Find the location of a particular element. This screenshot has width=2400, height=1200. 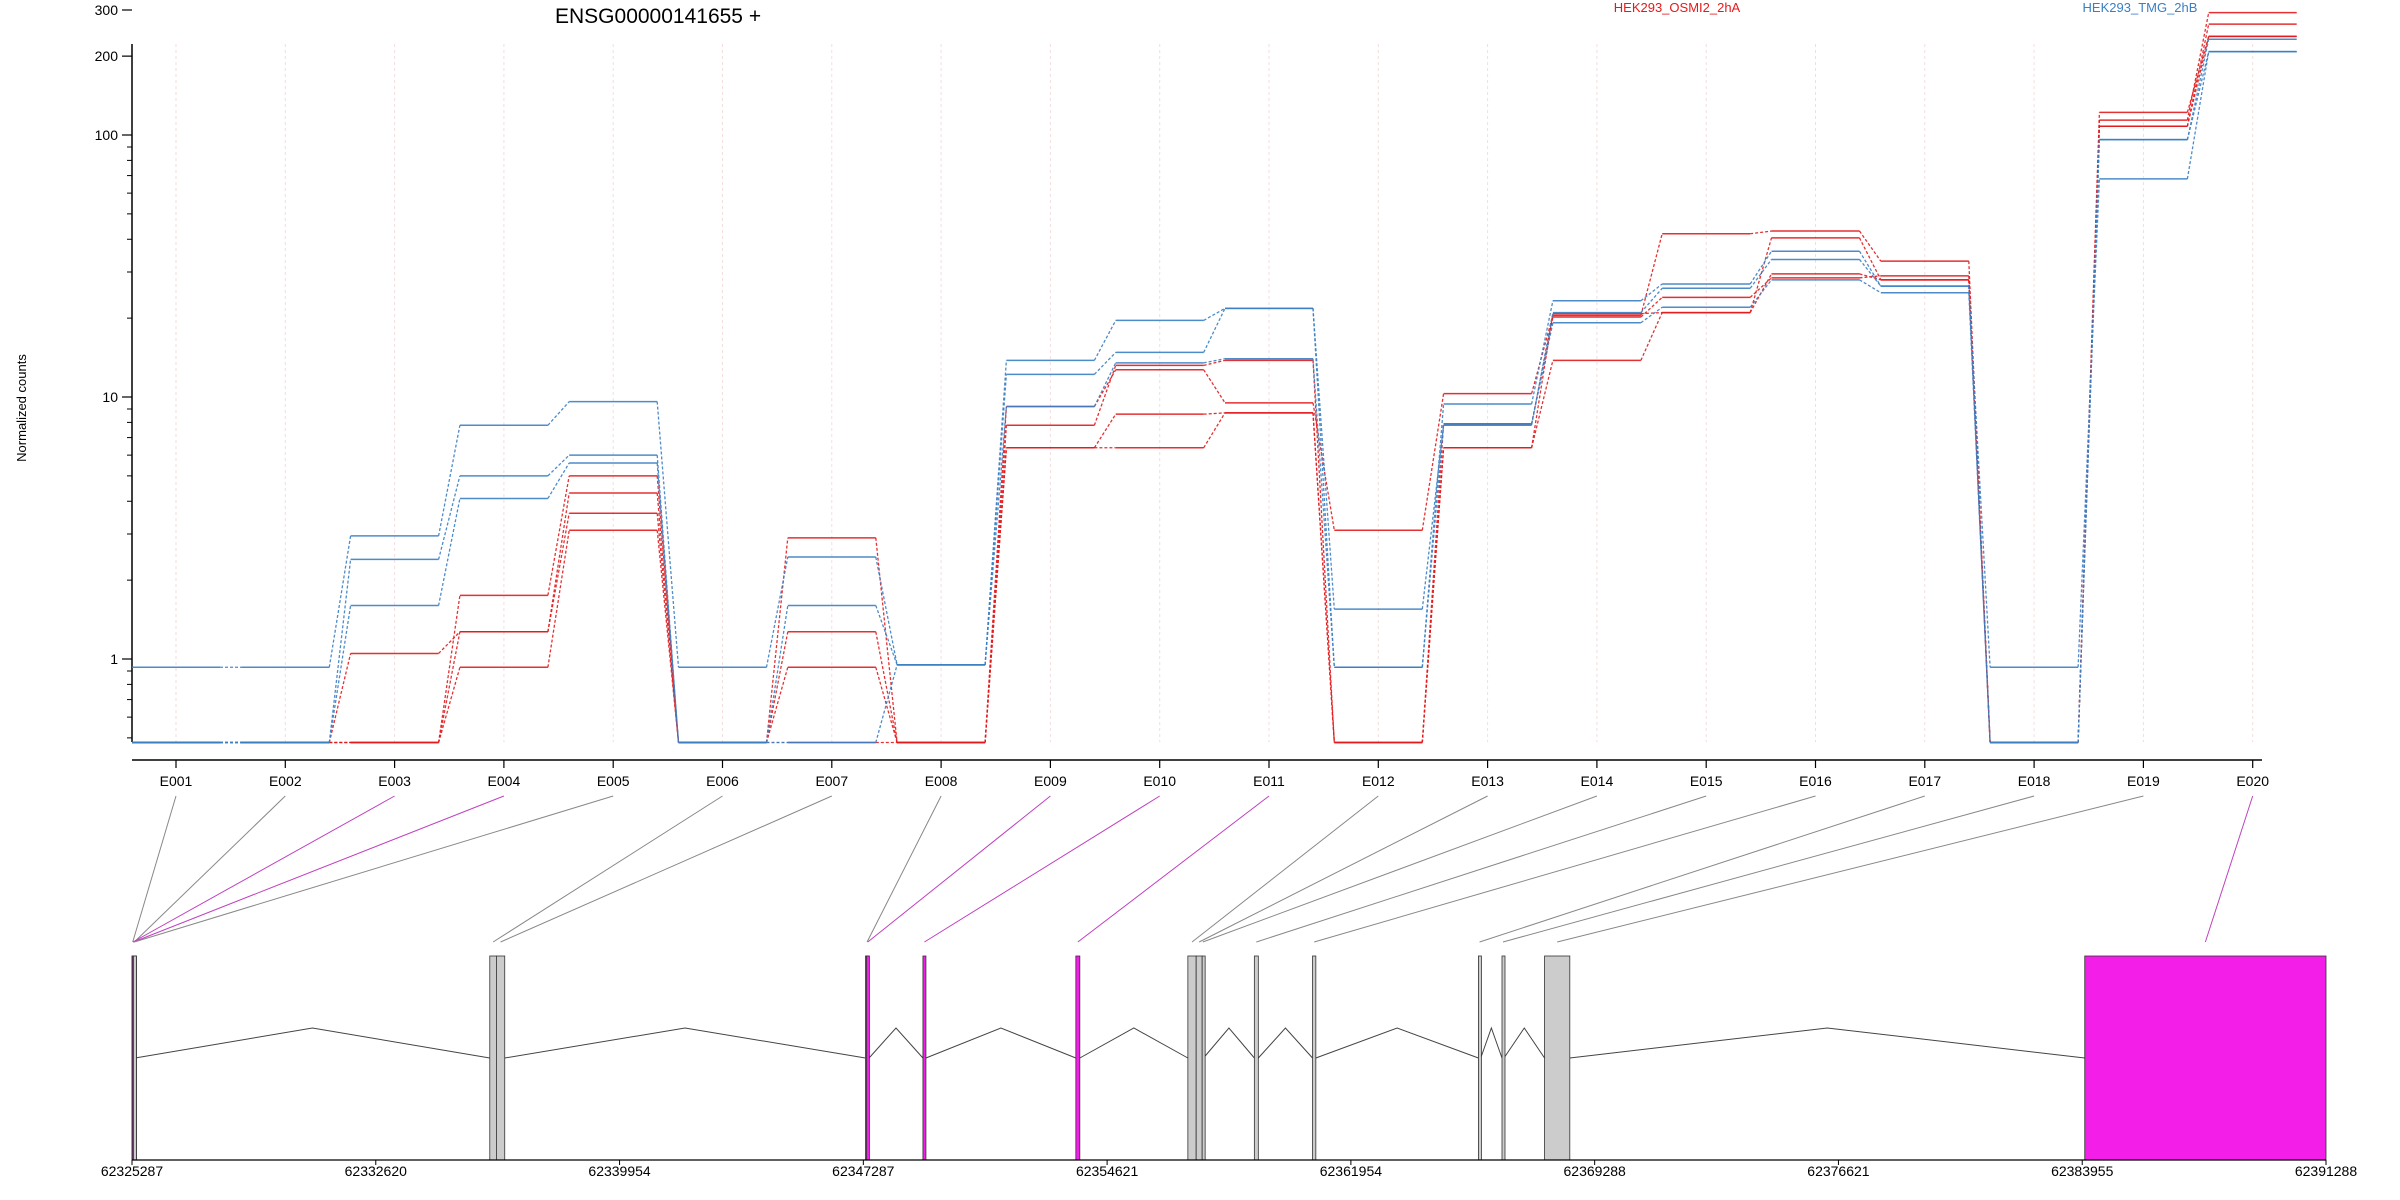

genomic-tick-label: 62354621 is located at coordinates (1107, 1171).